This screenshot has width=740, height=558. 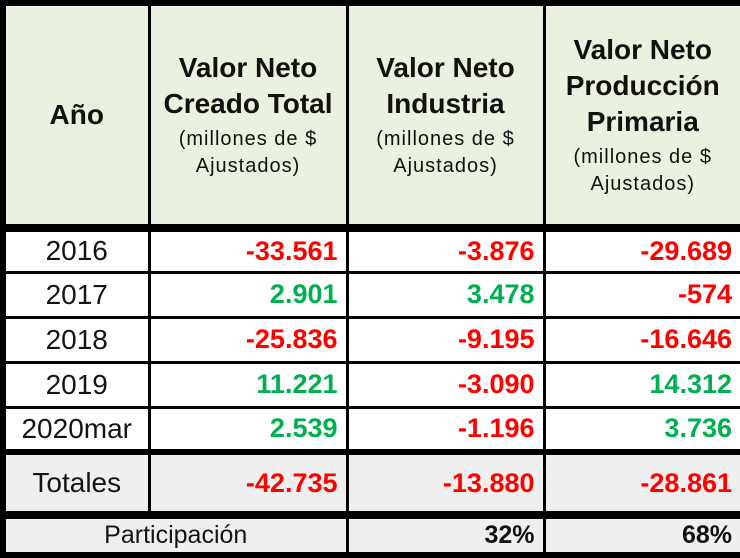 I want to click on totals-value-total: -42.735, so click(x=248, y=484).